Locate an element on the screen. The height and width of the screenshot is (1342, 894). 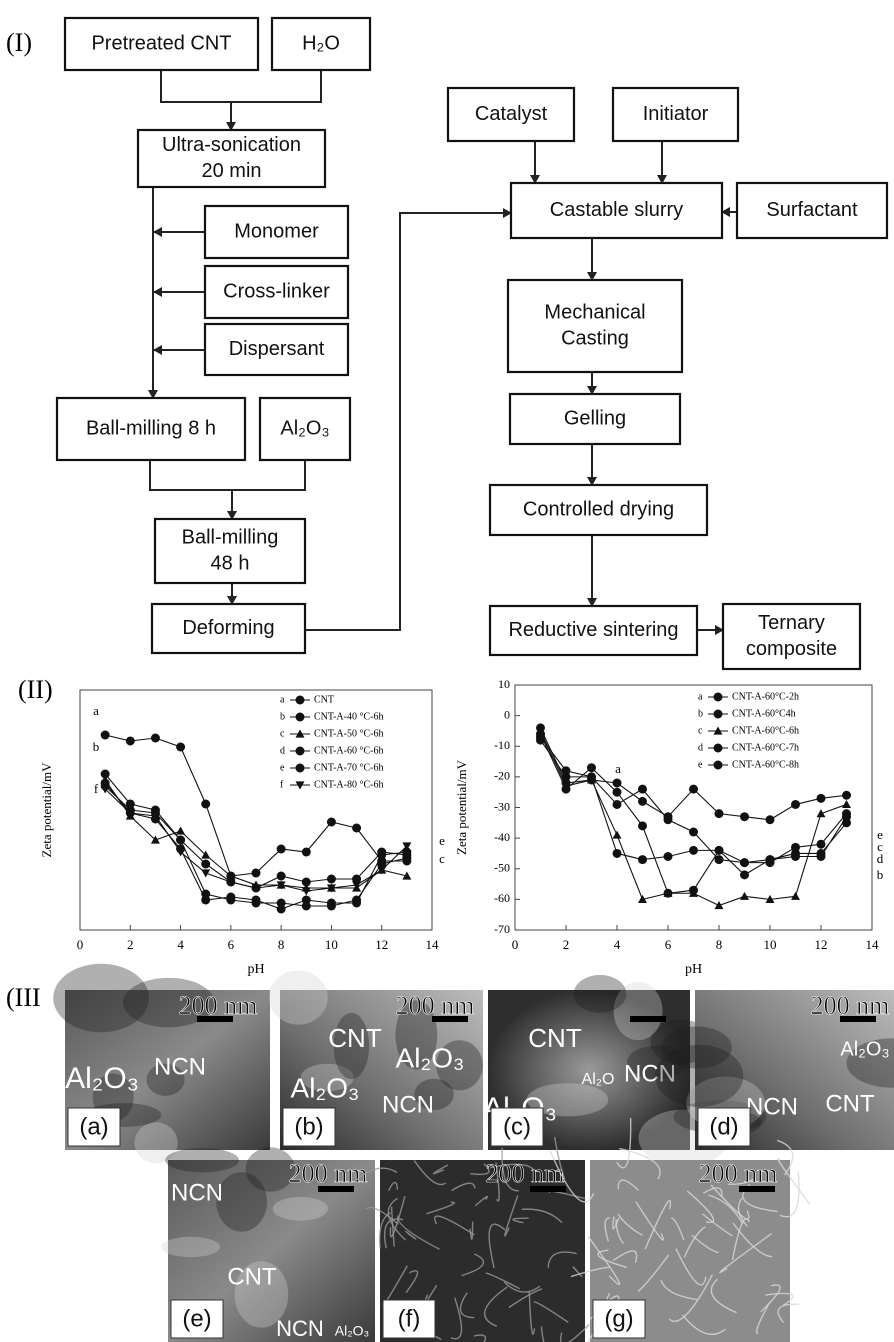
node-label: Cross-linker is located at coordinates (276, 291).